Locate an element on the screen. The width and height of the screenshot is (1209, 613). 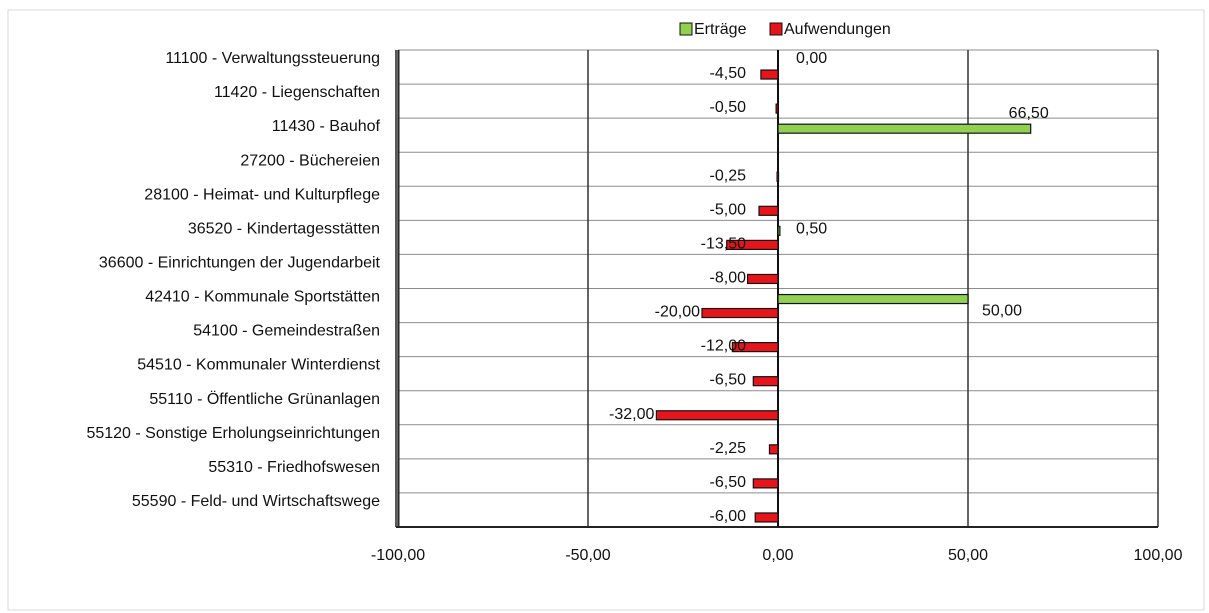
data-label-aufwendungen: -2,25 is located at coordinates (728, 448).